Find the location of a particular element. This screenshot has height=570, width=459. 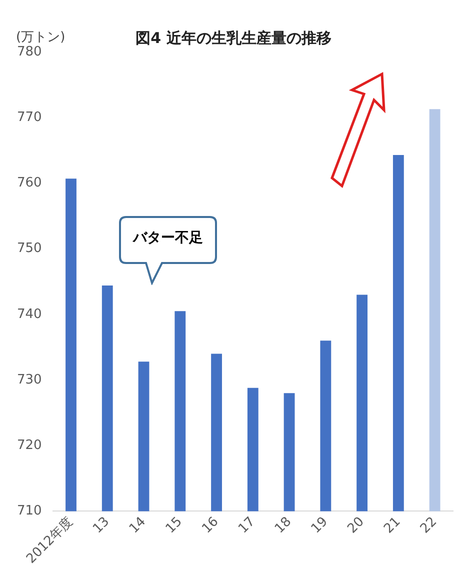

x-tick-label: 19 is located at coordinates (319, 525).